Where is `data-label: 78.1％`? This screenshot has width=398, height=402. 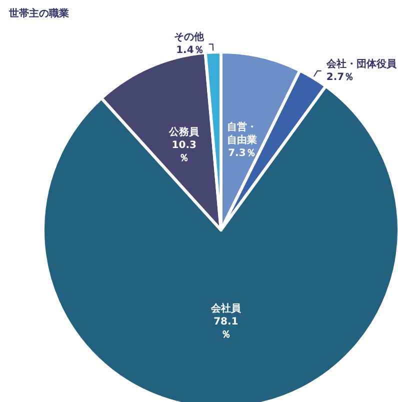
data-label: 78.1％ is located at coordinates (226, 328).